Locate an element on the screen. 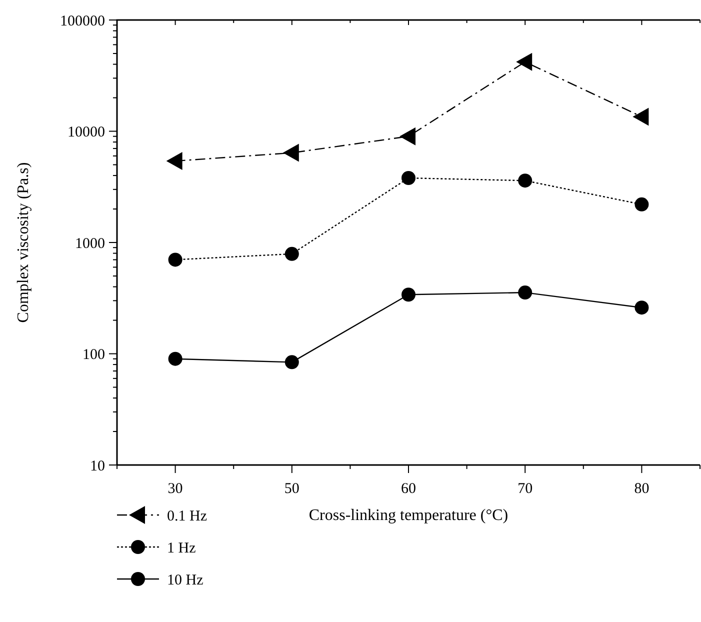  x-tick-label: 50 is located at coordinates (292, 489).